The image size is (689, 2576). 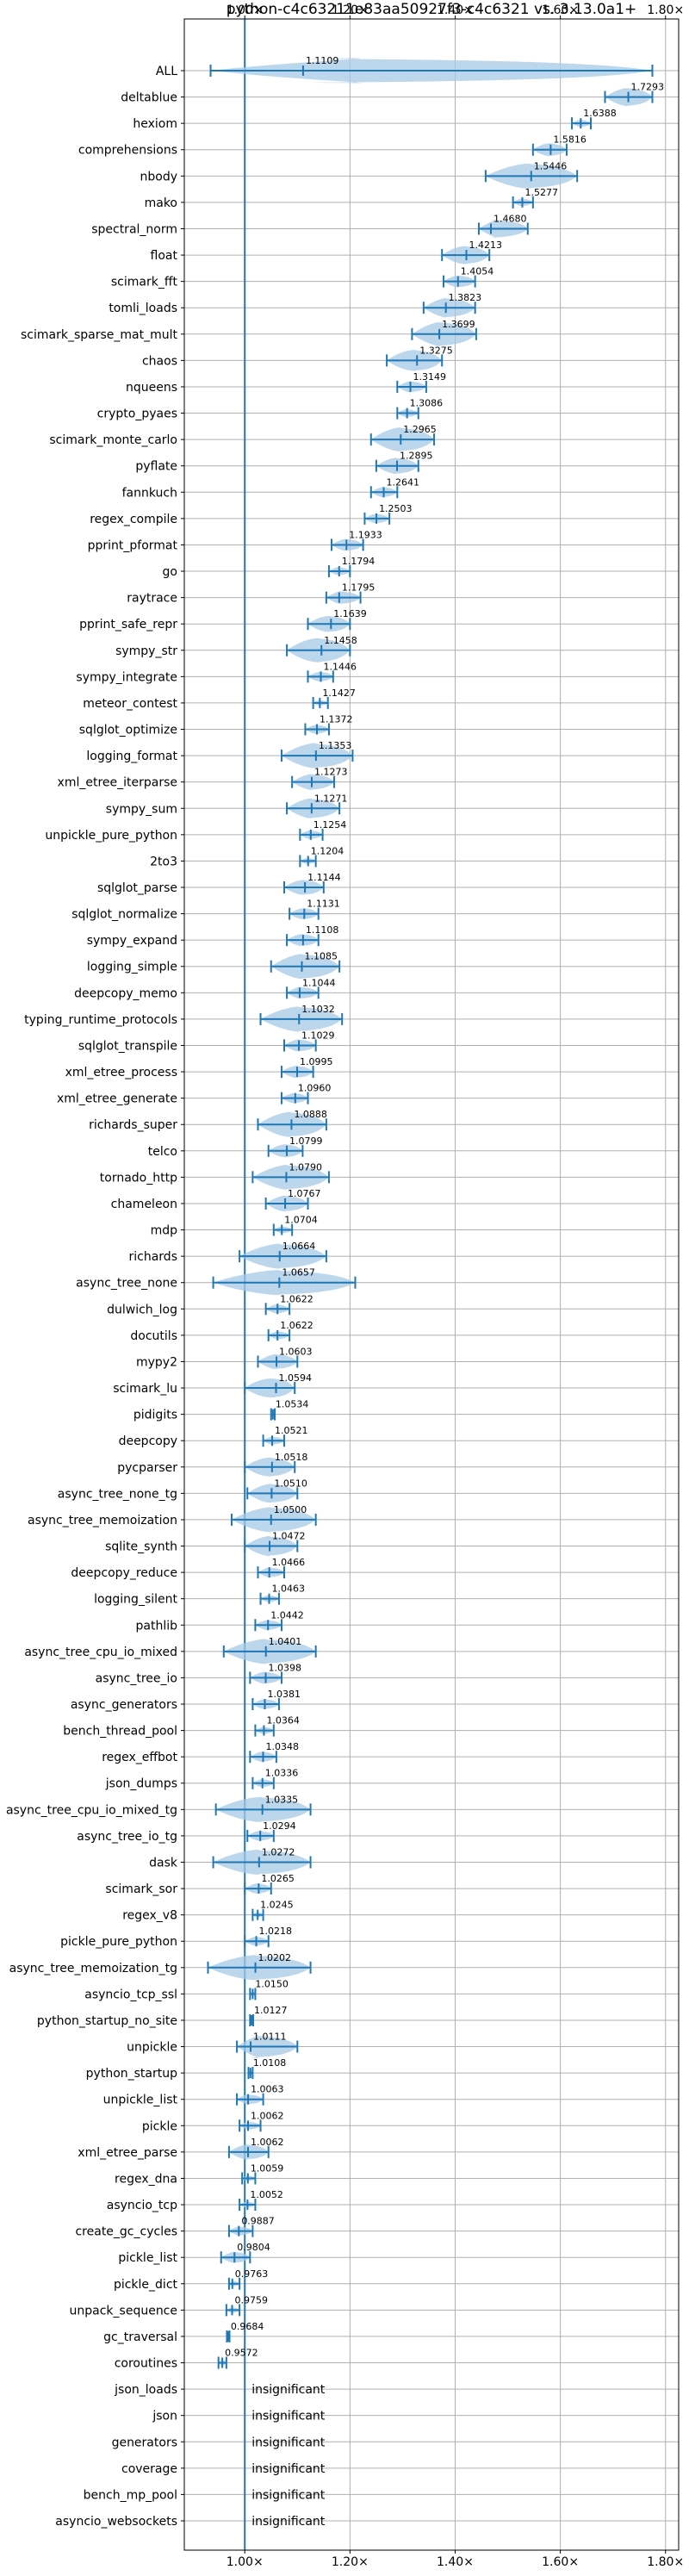 What do you see at coordinates (111, 836) in the screenshot?
I see `benchmark-label: unpickle_pure_python` at bounding box center [111, 836].